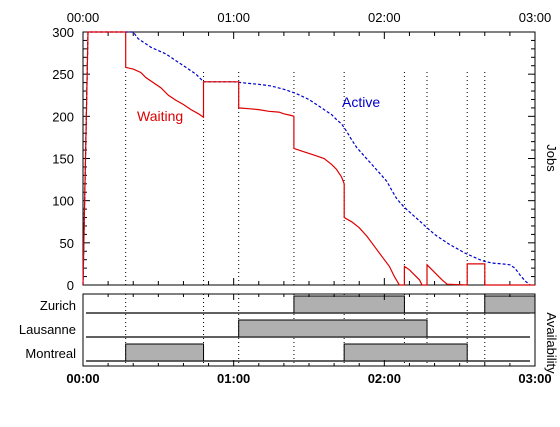  I want to click on row-label-zurich: Zurich, so click(58, 305).